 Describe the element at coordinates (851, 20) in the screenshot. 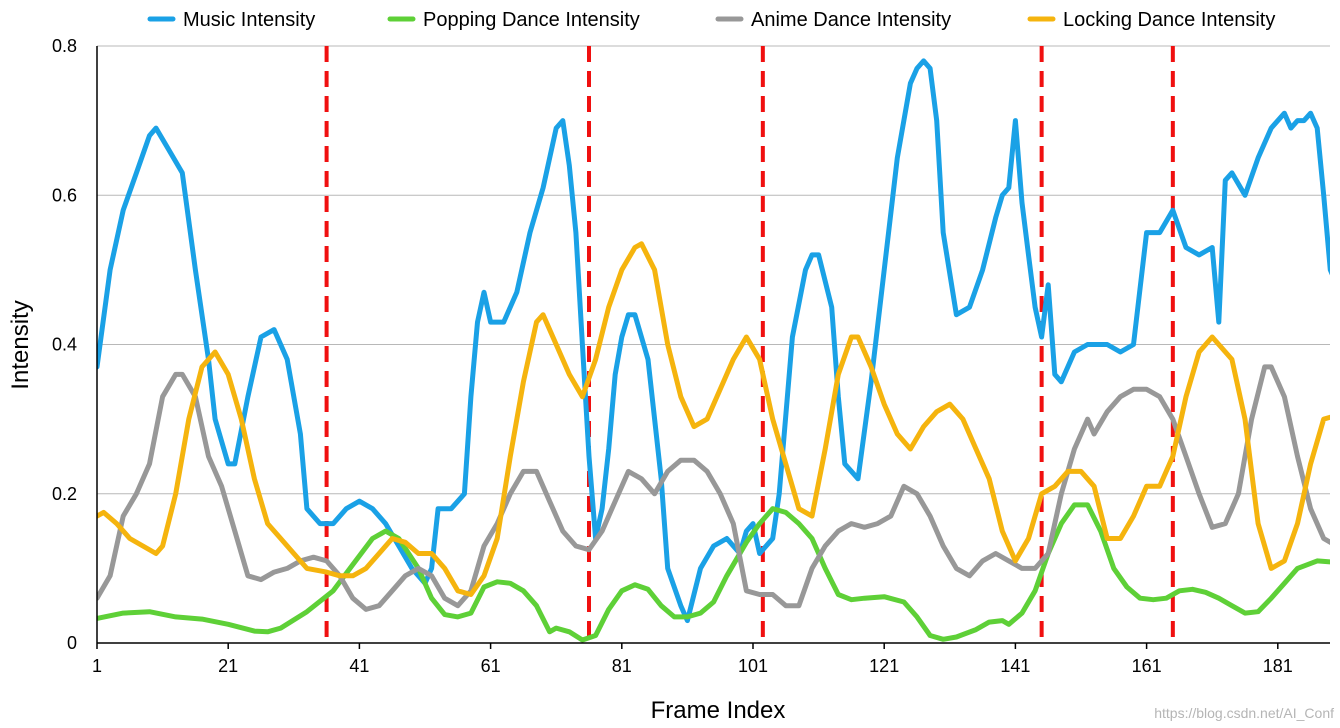

I see `legend-label: Anime Dance Intensity` at that location.